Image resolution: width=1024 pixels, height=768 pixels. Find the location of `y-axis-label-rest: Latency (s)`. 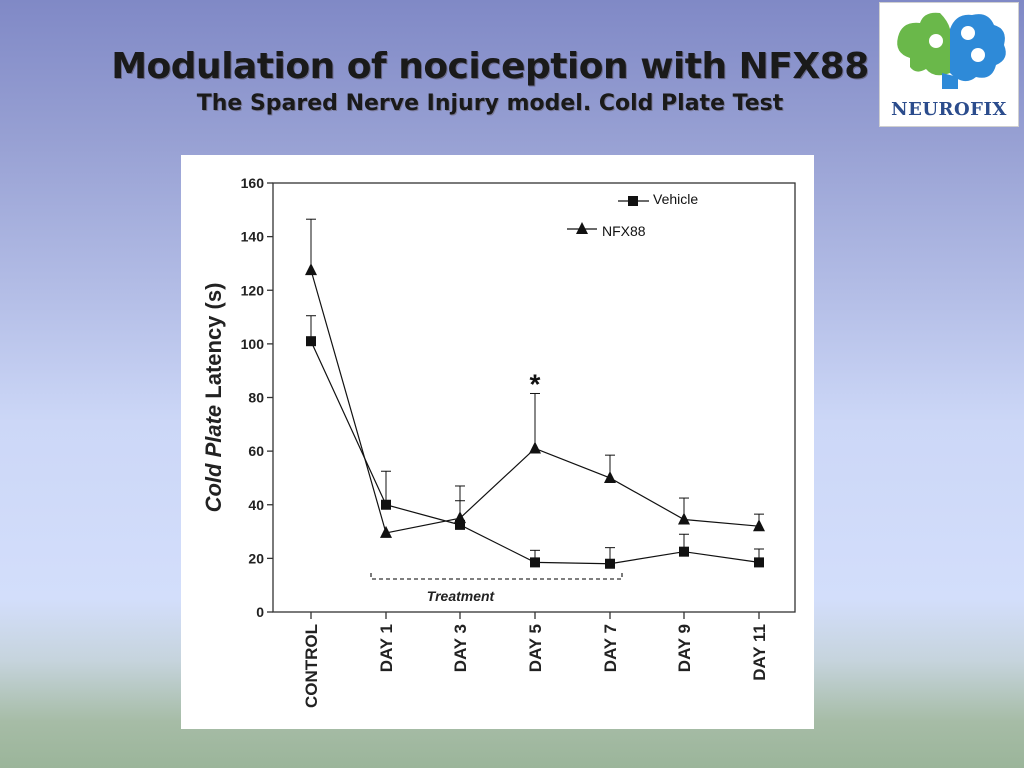

y-axis-label-rest: Latency (s) is located at coordinates (213, 344).